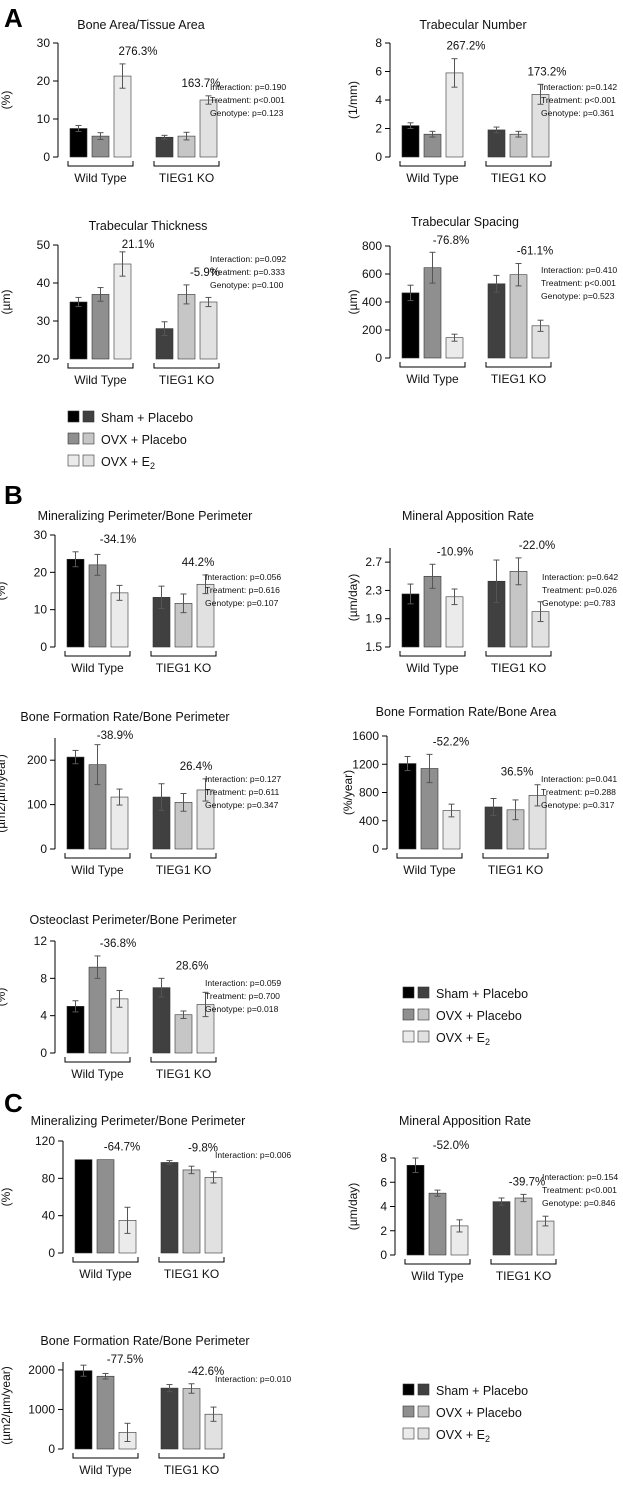 The height and width of the screenshot is (1485, 623). Describe the element at coordinates (348, 792) in the screenshot. I see `y-axis-label: (%/year)` at that location.